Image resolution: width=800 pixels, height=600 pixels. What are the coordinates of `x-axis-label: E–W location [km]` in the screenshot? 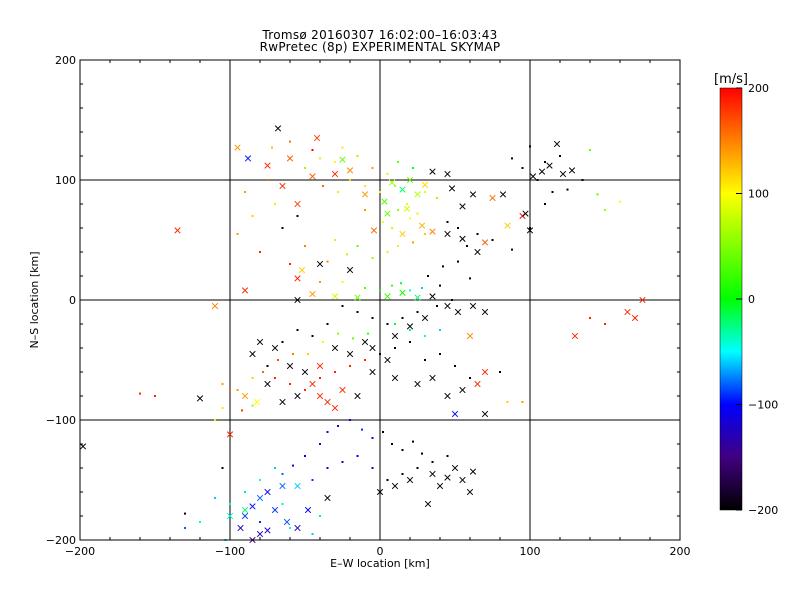 It's located at (380, 563).